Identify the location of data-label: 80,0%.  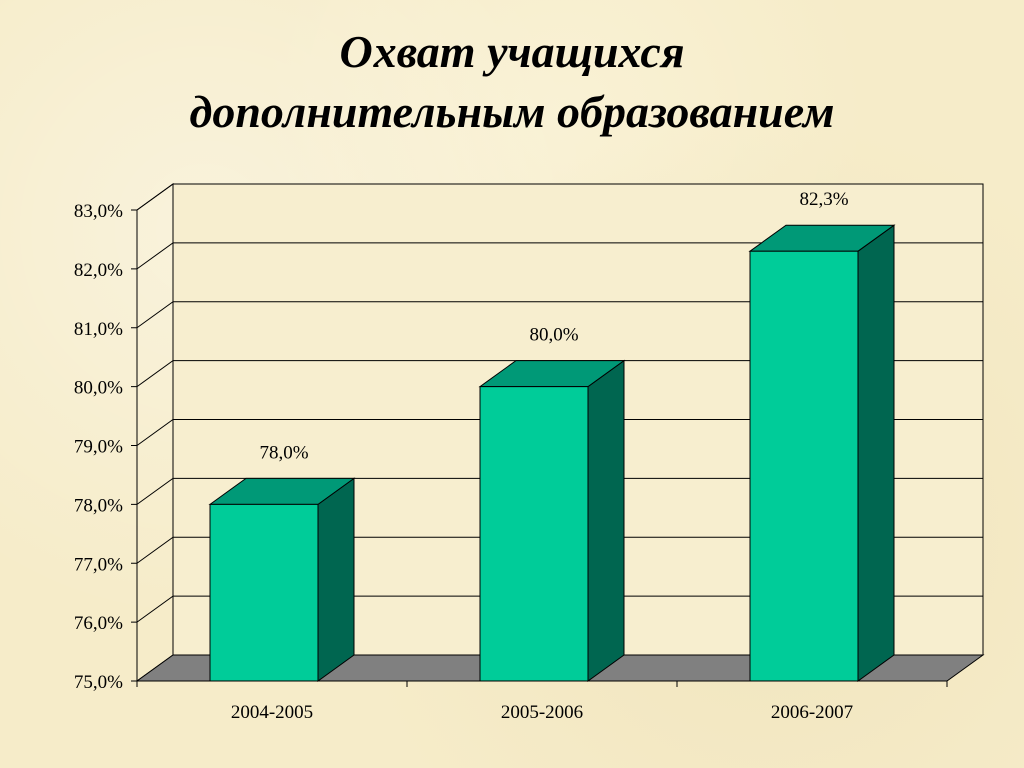
(553, 335).